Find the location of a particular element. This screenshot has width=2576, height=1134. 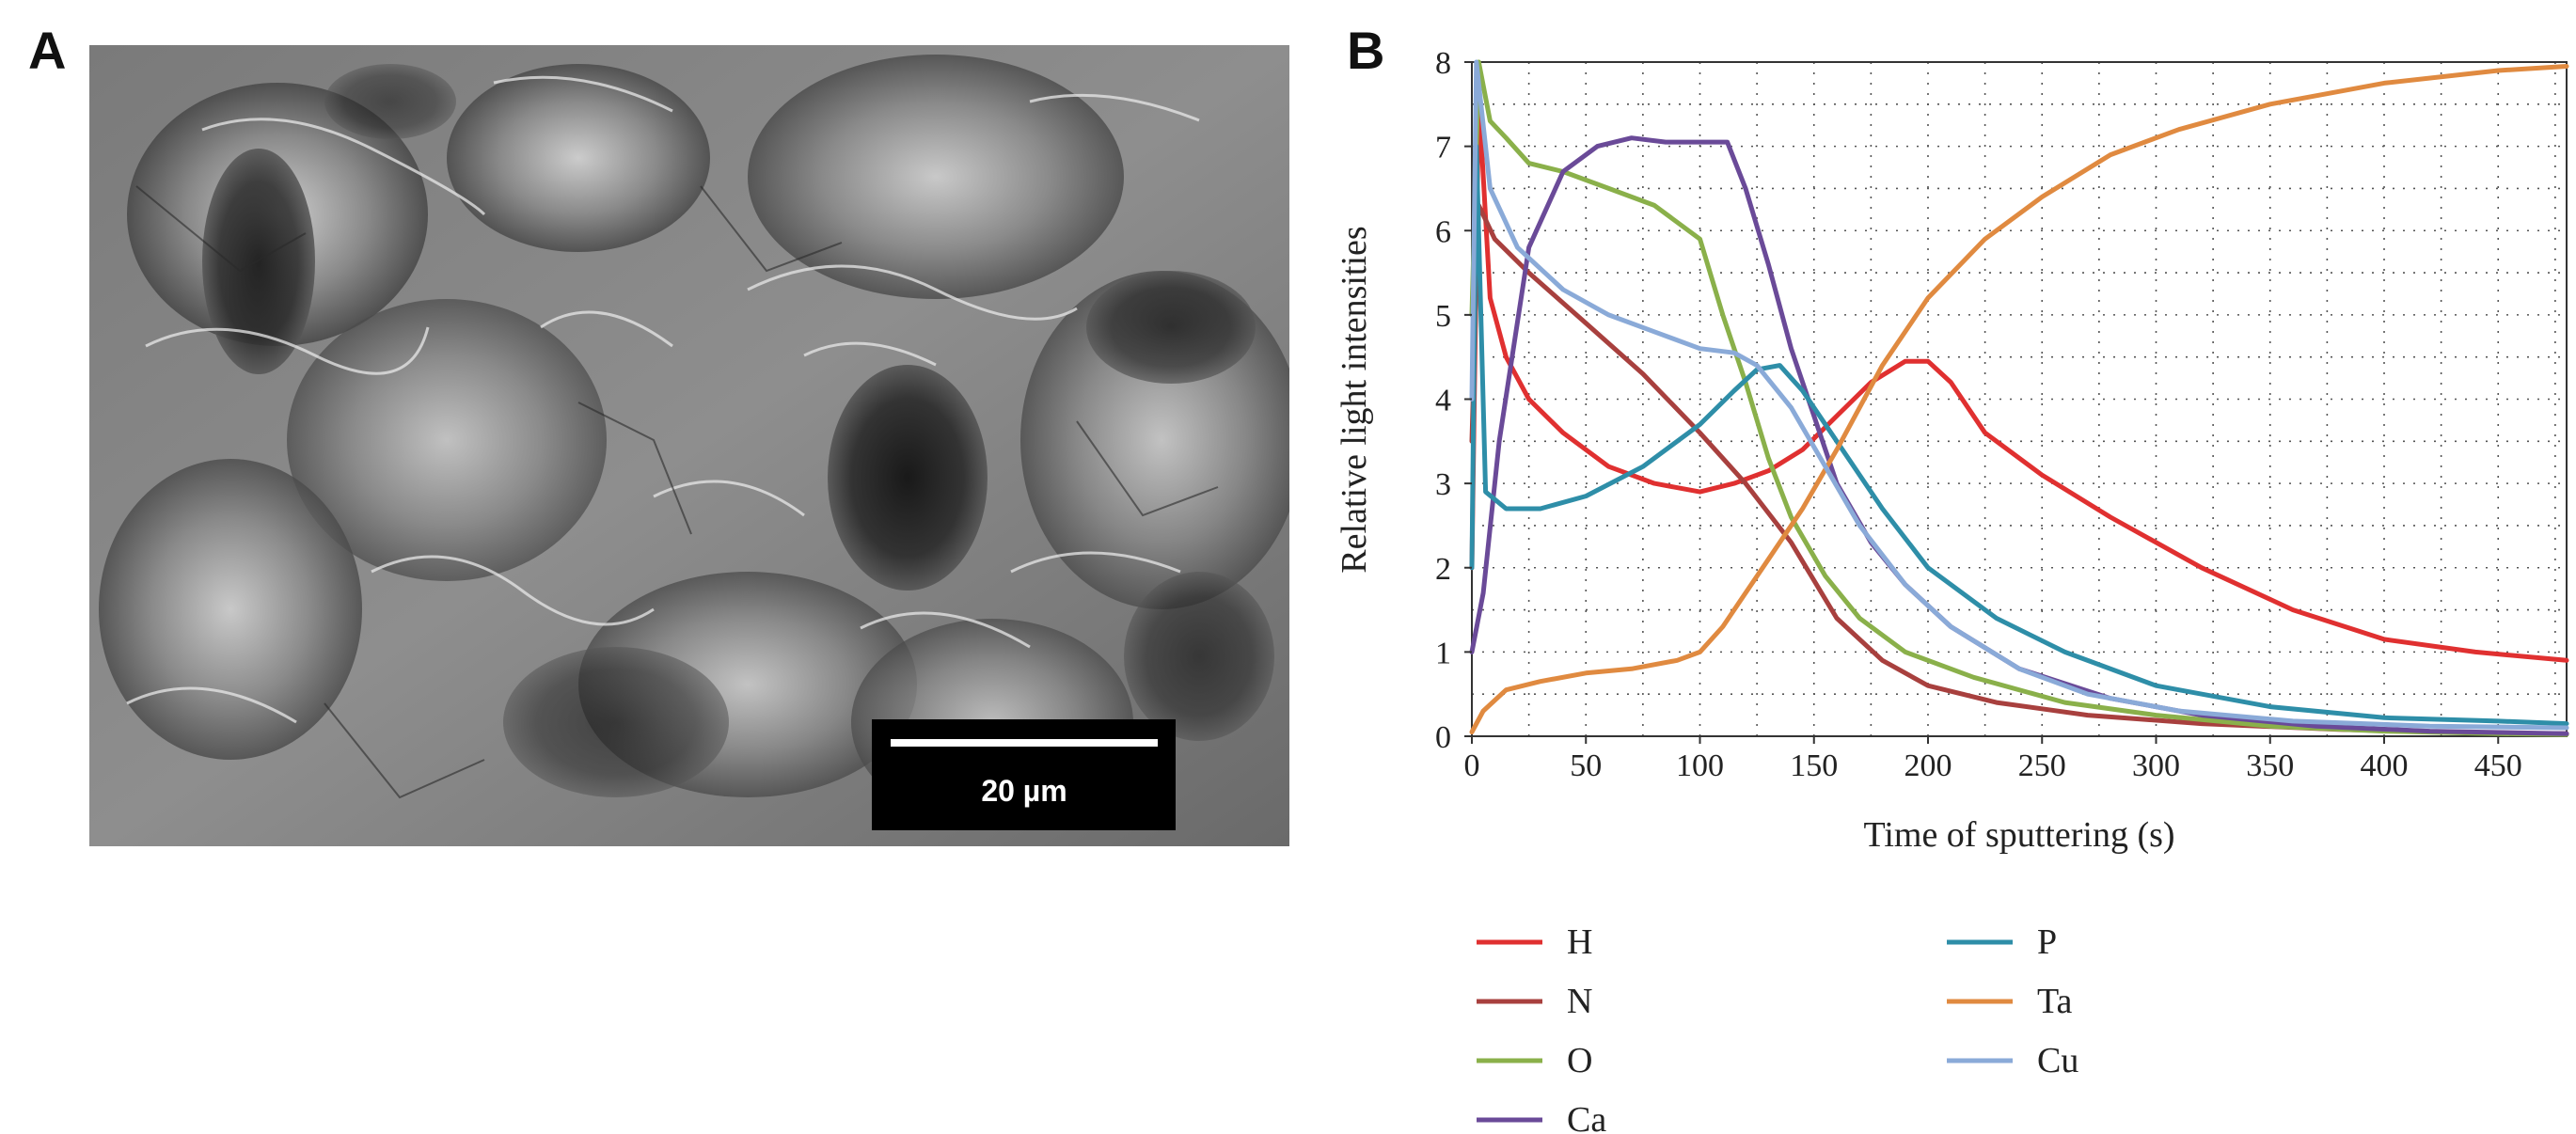

x-tick-label: 150 is located at coordinates (1814, 765).